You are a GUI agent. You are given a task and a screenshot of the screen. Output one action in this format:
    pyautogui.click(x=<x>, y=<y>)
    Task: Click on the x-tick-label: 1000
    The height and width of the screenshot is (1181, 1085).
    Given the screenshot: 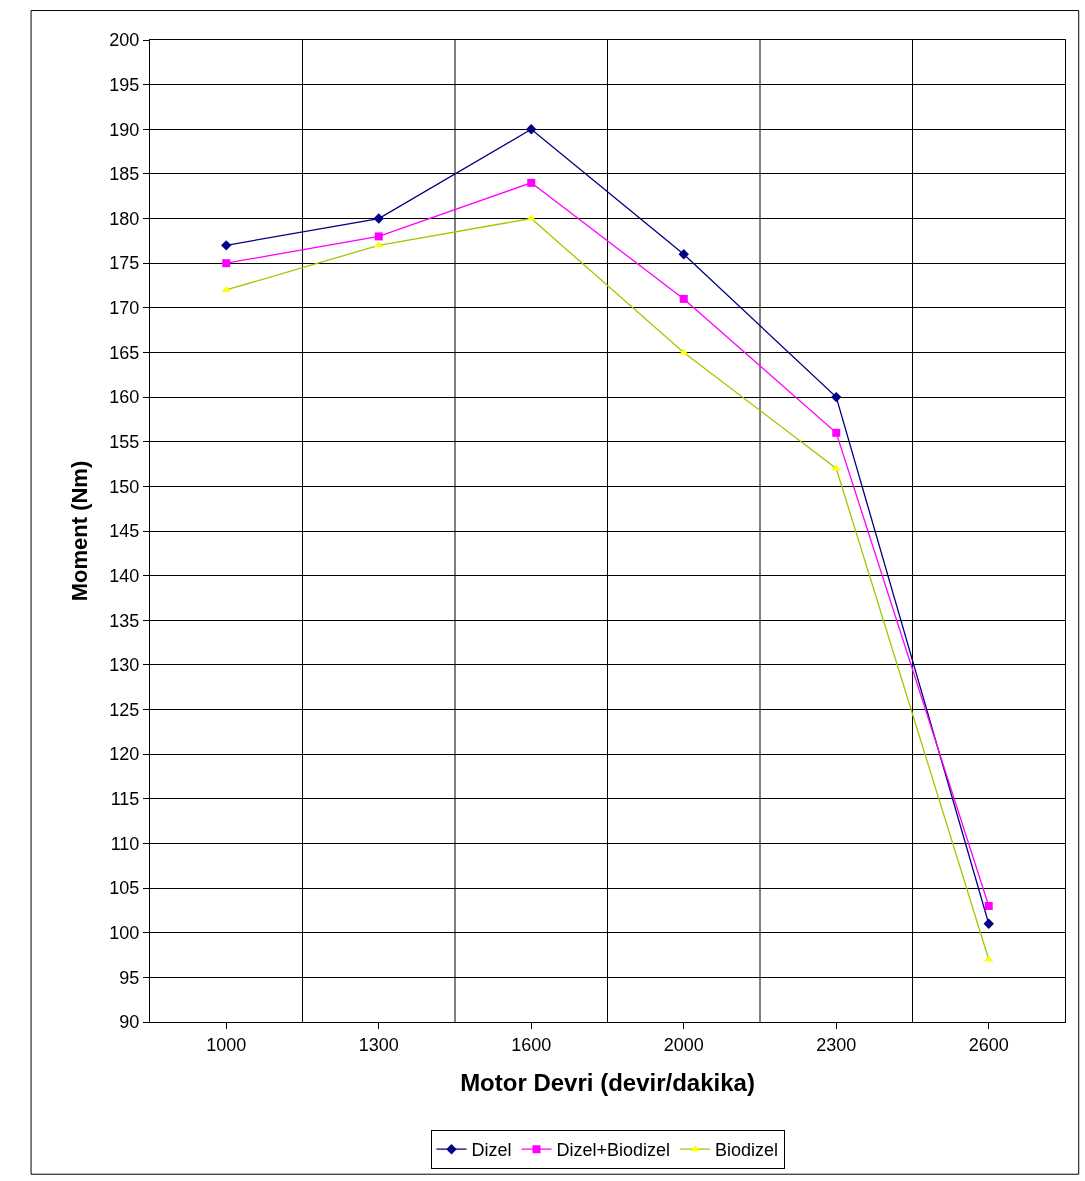 What is the action you would take?
    pyautogui.click(x=226, y=1044)
    